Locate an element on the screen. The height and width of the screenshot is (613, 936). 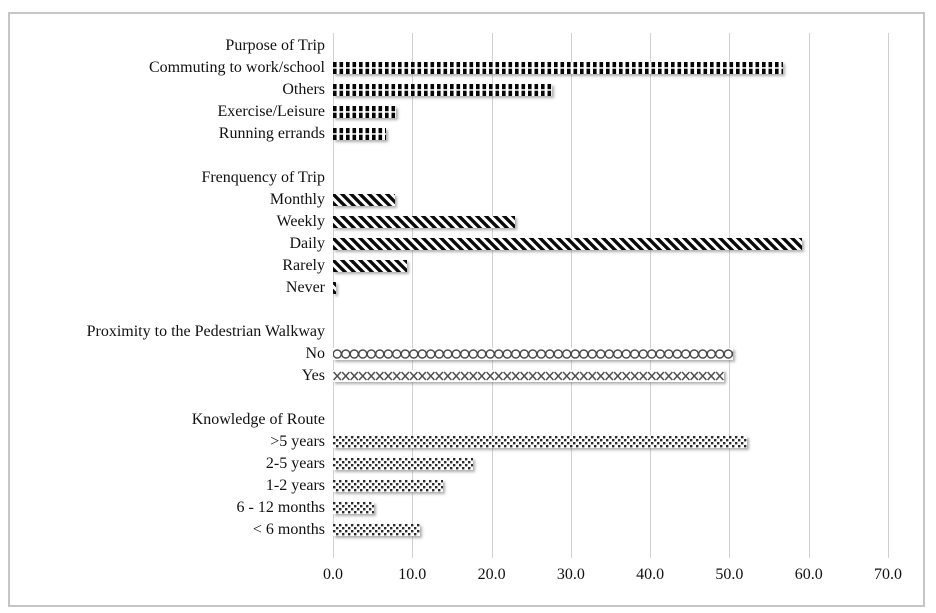
category-label: Never is located at coordinates (305, 287).